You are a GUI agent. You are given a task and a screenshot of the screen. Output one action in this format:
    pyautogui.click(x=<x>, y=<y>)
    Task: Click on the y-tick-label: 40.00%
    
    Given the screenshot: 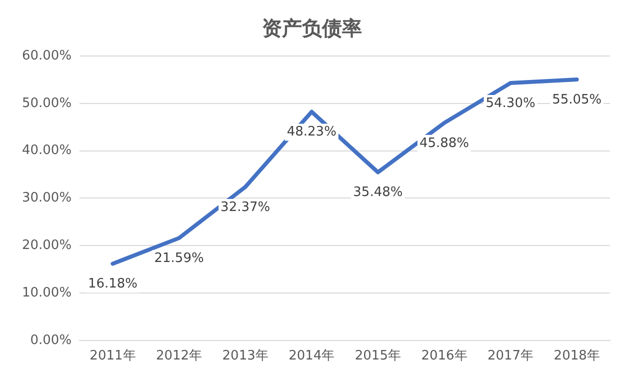 What is the action you would take?
    pyautogui.click(x=47, y=150)
    